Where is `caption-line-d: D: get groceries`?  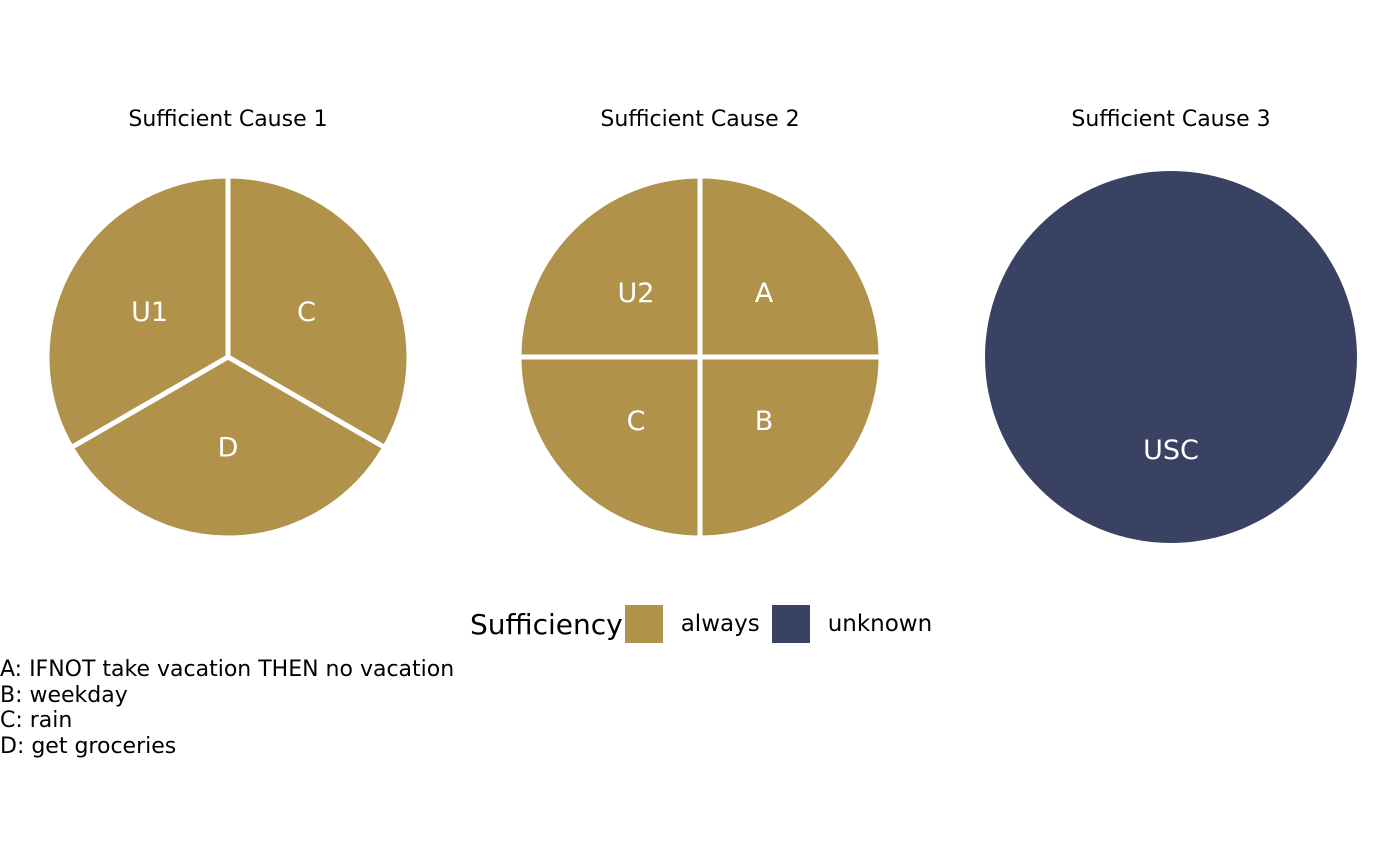
caption-line-d: D: get groceries is located at coordinates (88, 746).